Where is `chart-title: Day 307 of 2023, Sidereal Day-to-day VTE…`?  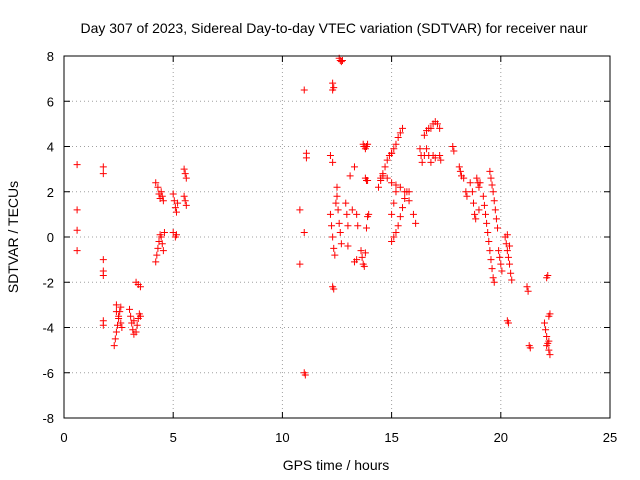 chart-title: Day 307 of 2023, Sidereal Day-to-day VTE… is located at coordinates (333, 28).